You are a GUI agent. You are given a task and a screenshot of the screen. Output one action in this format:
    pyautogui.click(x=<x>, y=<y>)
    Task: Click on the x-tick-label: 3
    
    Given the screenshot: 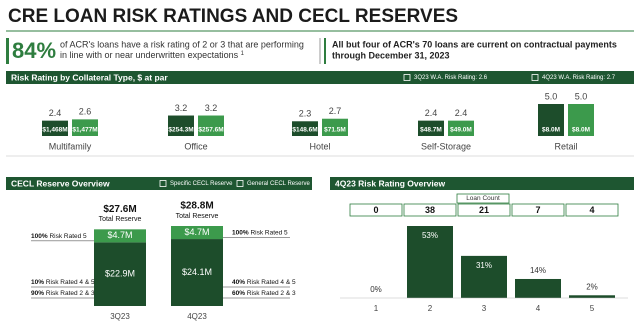 What is the action you would take?
    pyautogui.click(x=484, y=308)
    